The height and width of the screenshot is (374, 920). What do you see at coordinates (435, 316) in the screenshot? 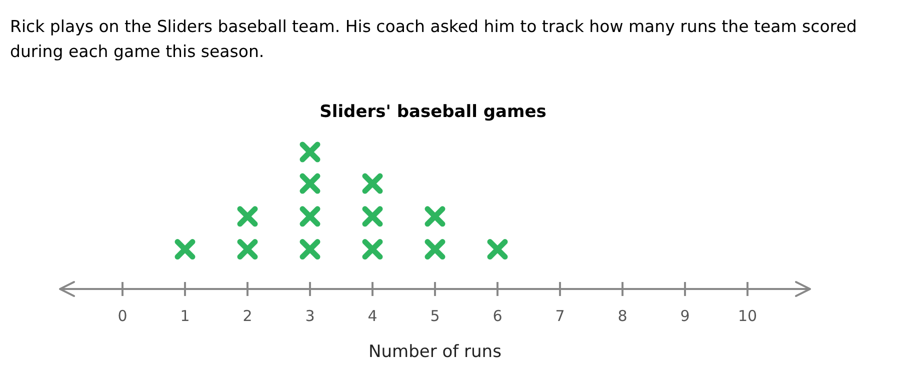
I see `x-tick-label: 5` at bounding box center [435, 316].